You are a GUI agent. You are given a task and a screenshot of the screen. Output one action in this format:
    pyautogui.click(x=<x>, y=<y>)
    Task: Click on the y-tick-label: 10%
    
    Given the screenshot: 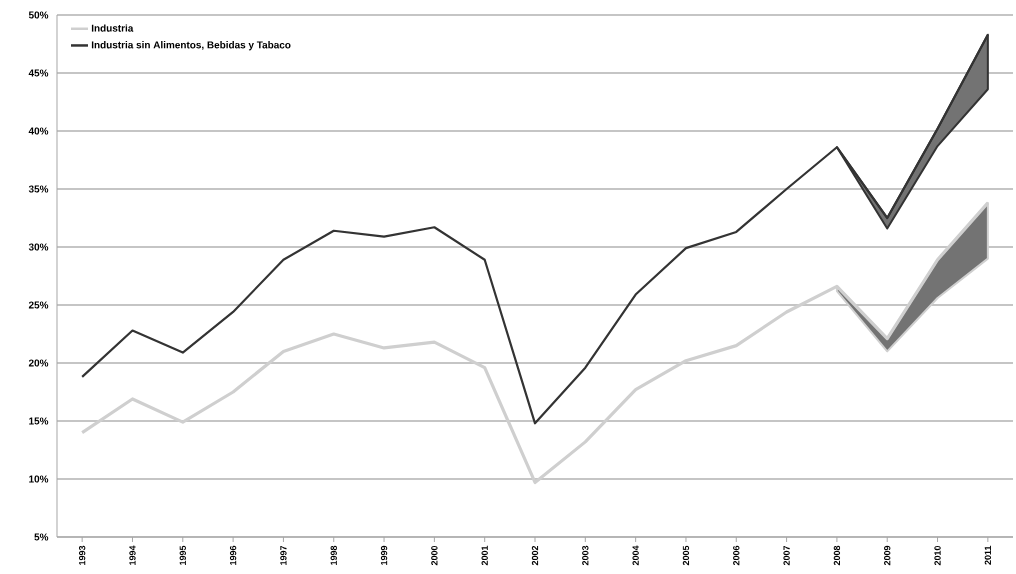 What is the action you would take?
    pyautogui.click(x=39, y=479)
    